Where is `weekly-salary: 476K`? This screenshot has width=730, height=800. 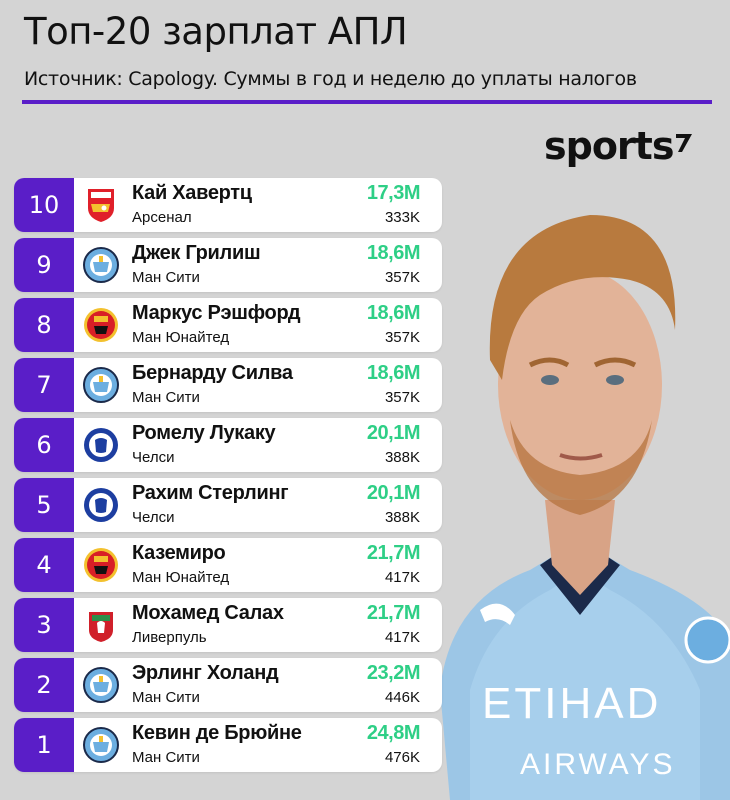
weekly-salary: 476K is located at coordinates (402, 757).